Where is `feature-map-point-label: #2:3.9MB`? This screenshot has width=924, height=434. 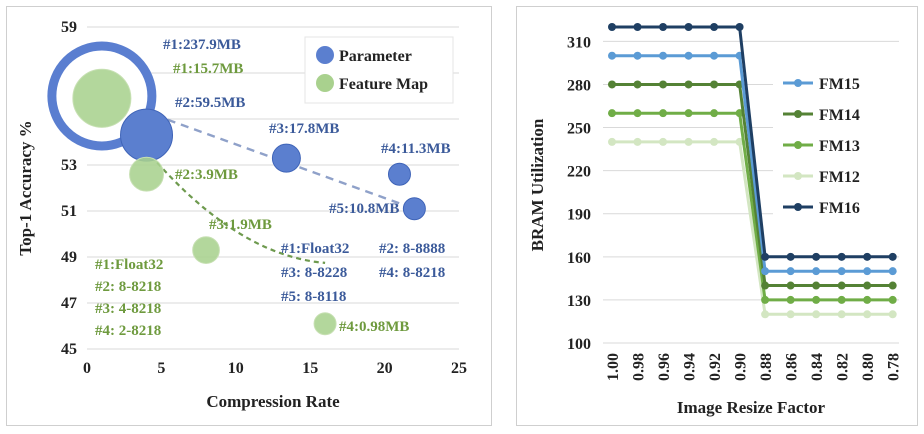
feature-map-point-label: #2:3.9MB is located at coordinates (206, 175).